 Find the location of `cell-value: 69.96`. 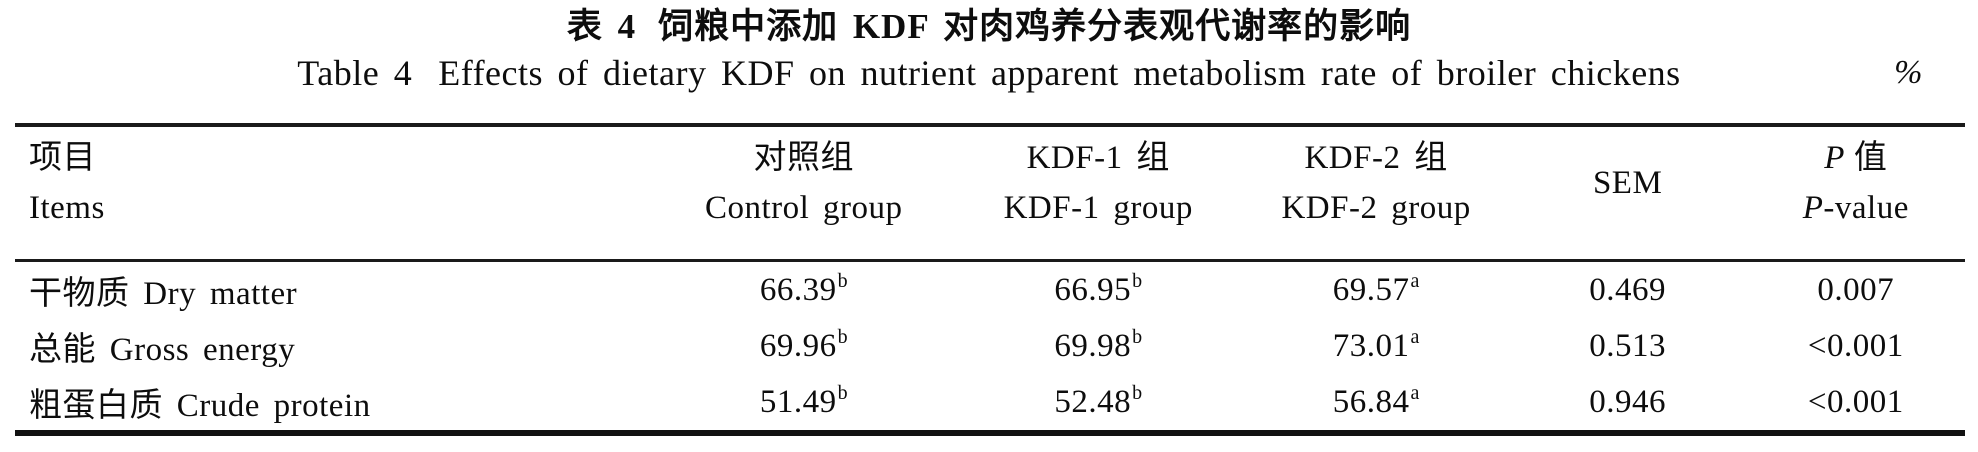

cell-value: 69.96 is located at coordinates (798, 345).